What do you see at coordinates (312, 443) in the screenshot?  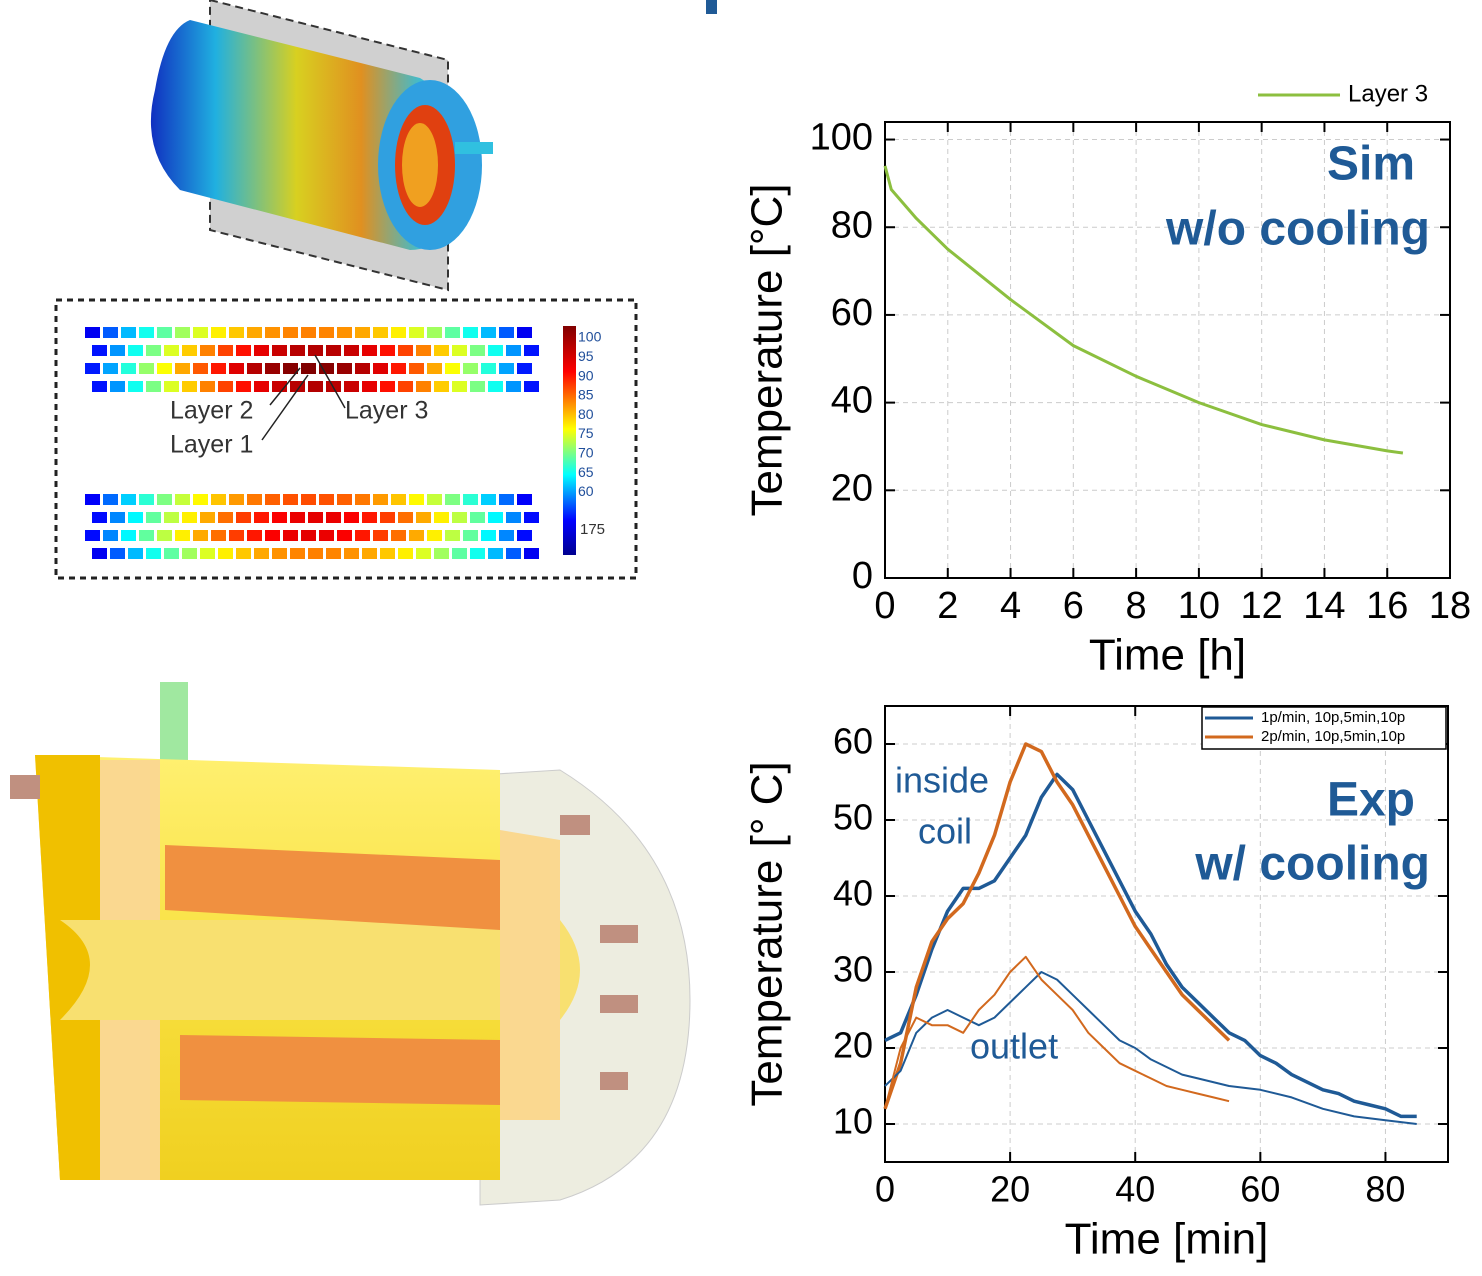 I see `cross-section` at bounding box center [312, 443].